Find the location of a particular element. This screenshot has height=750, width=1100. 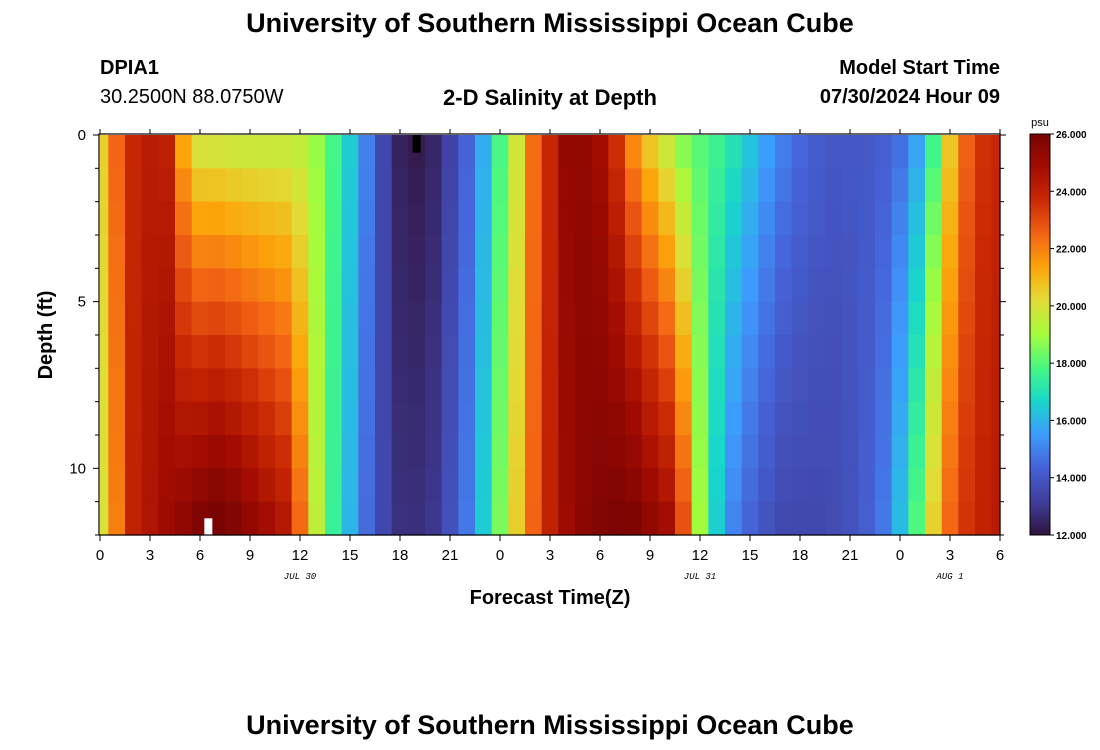

x-axis-label: Forecast Time(Z) is located at coordinates (550, 598).